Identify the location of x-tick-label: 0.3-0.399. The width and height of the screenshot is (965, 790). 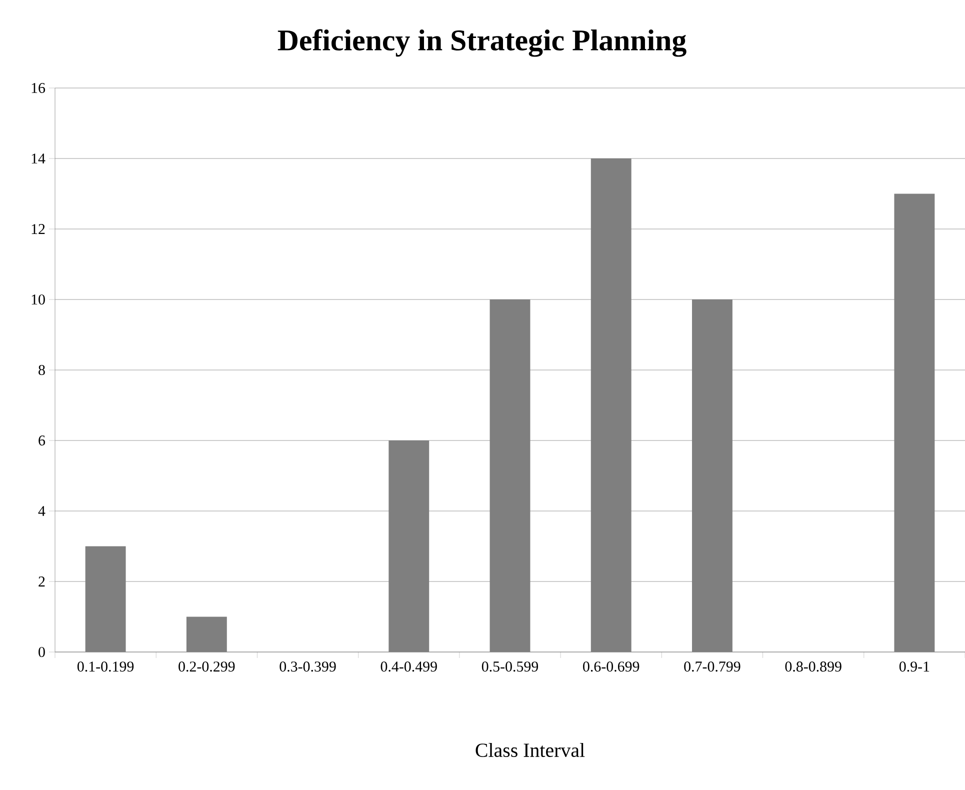
(308, 667).